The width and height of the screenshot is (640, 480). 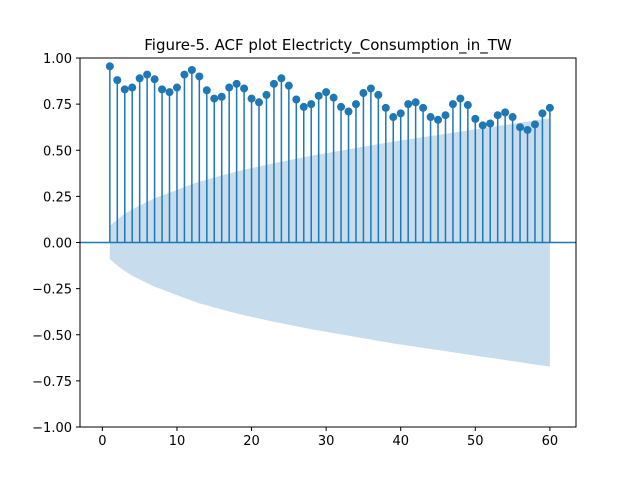 I want to click on x-tick-label: 50, so click(x=475, y=441).